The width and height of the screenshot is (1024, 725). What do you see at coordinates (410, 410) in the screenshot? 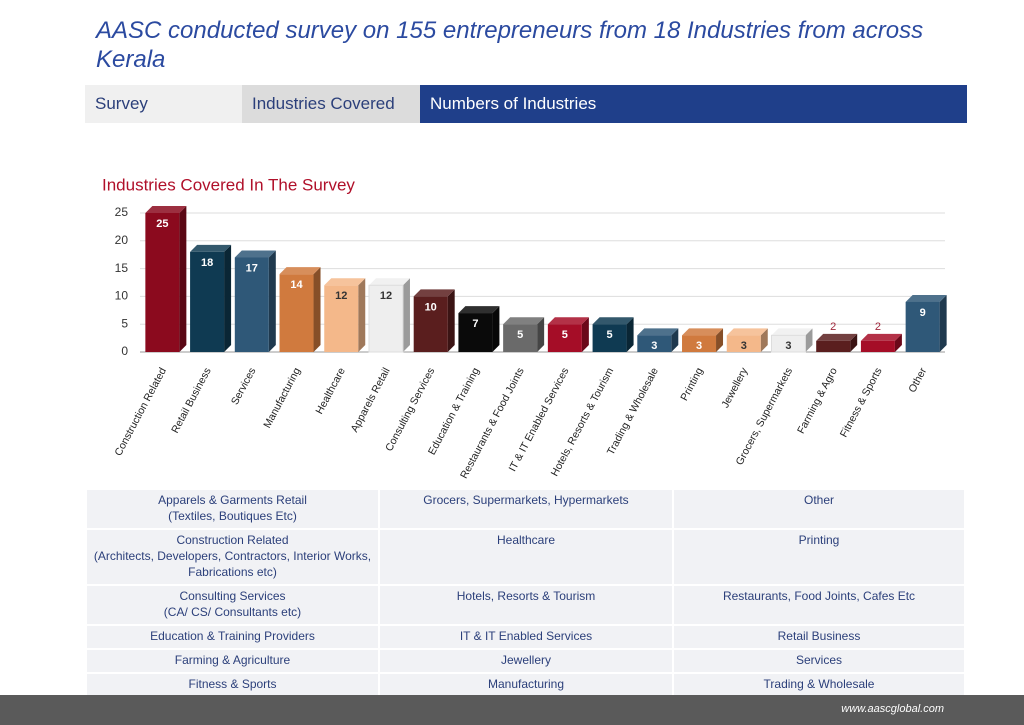
I see `x-tick-label: Consulting Services` at bounding box center [410, 410].